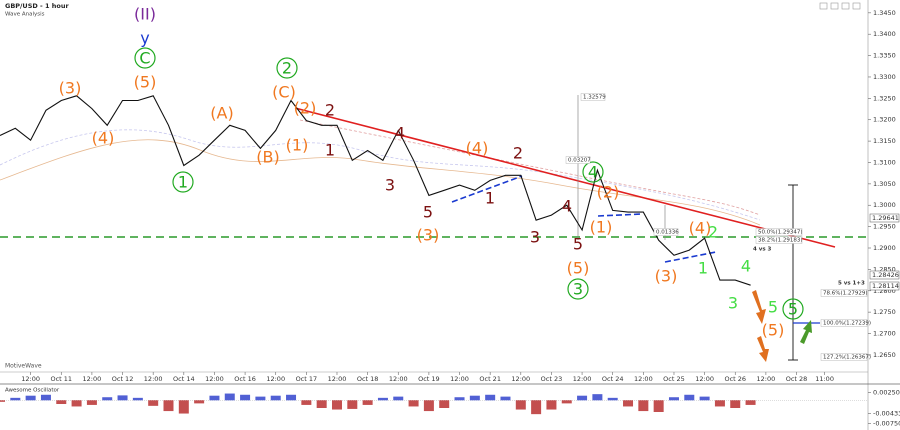  I want to click on x-tick-label: Oct 24, so click(613, 379).